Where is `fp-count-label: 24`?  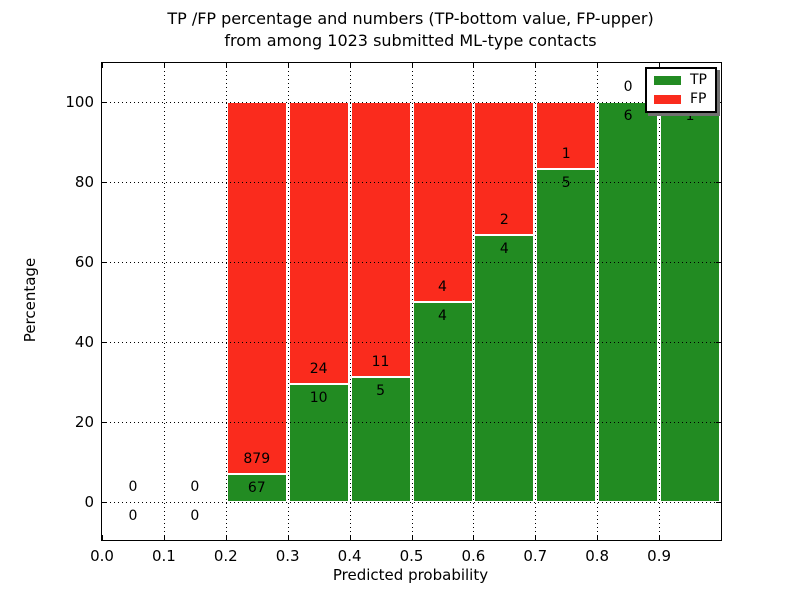 fp-count-label: 24 is located at coordinates (318, 369).